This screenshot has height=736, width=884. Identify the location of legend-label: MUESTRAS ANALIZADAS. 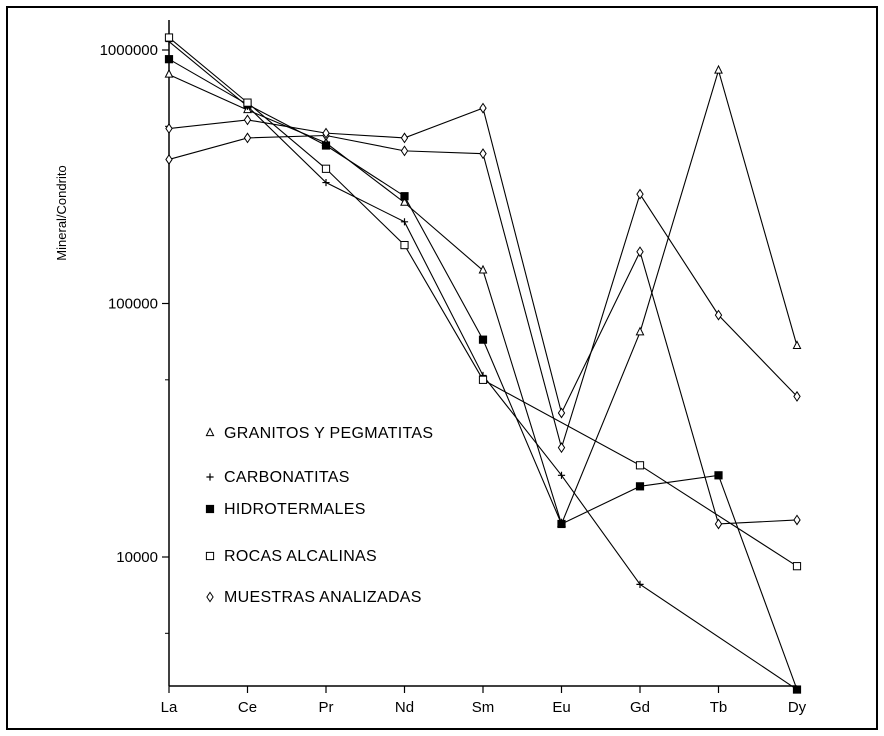
(323, 597).